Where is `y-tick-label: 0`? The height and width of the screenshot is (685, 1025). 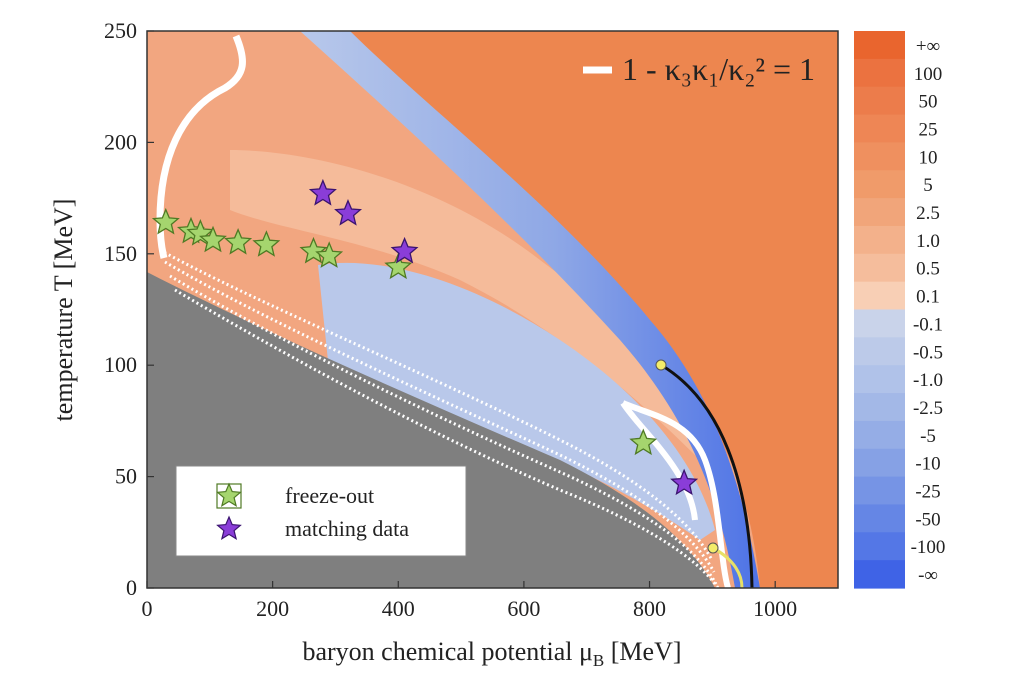 y-tick-label: 0 is located at coordinates (131, 587).